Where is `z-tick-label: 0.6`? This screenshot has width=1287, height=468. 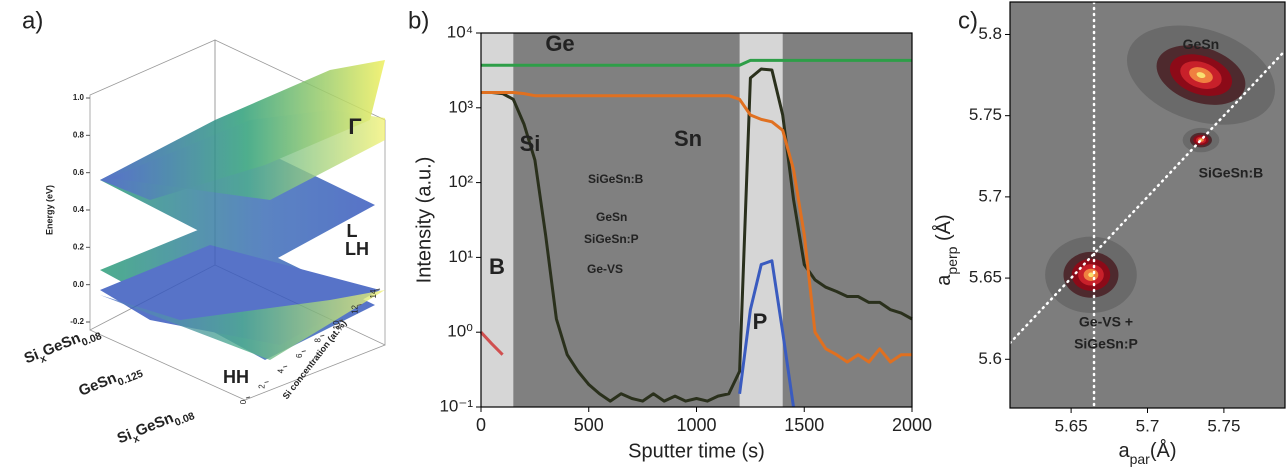 z-tick-label: 0.6 is located at coordinates (79, 172).